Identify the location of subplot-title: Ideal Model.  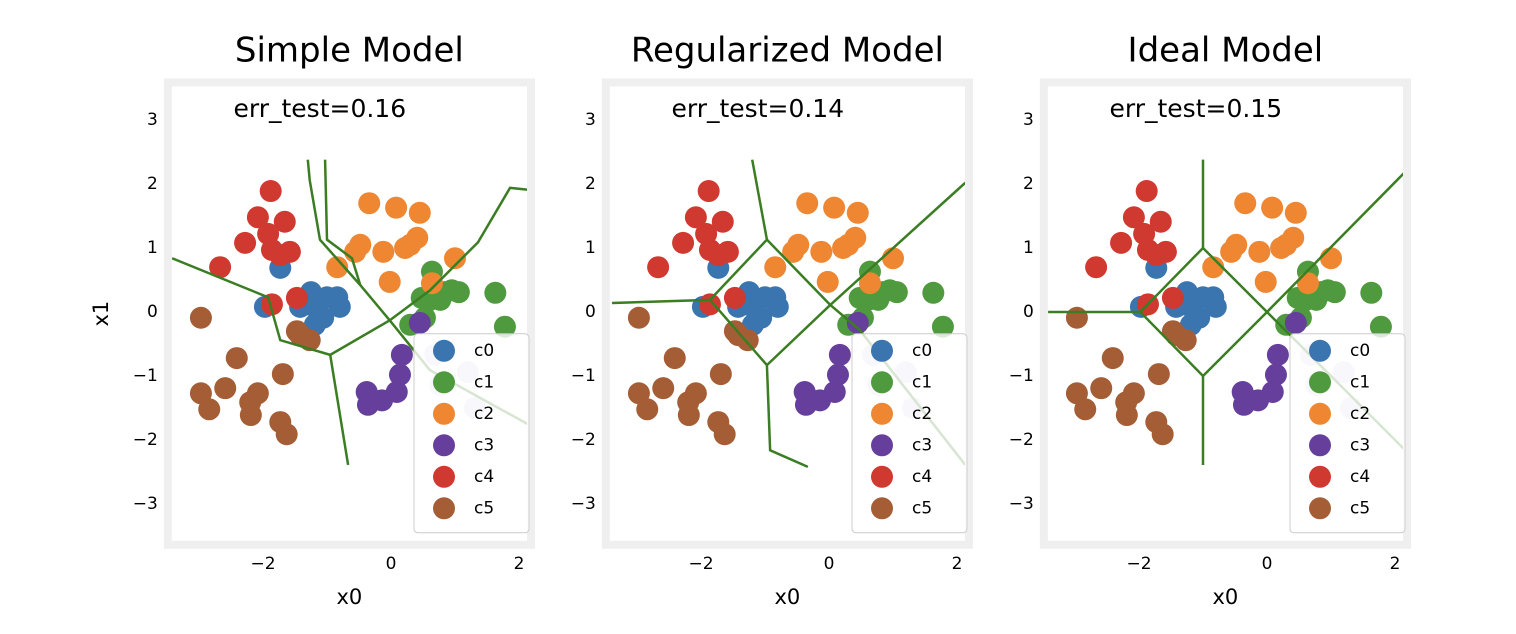
(1226, 51).